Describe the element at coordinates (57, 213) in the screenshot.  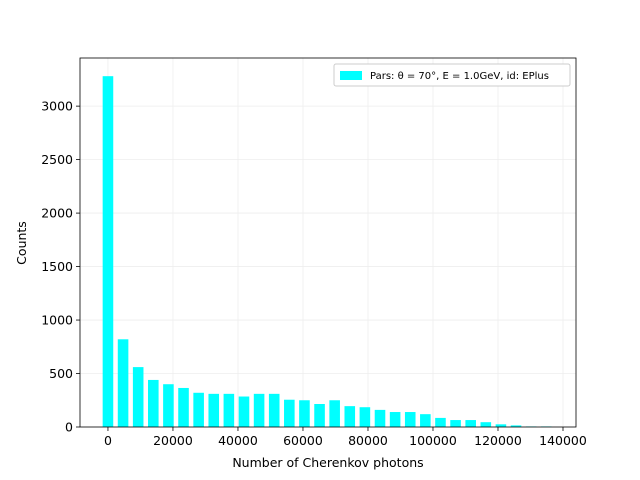
I see `y-tick-label: 2000` at that location.